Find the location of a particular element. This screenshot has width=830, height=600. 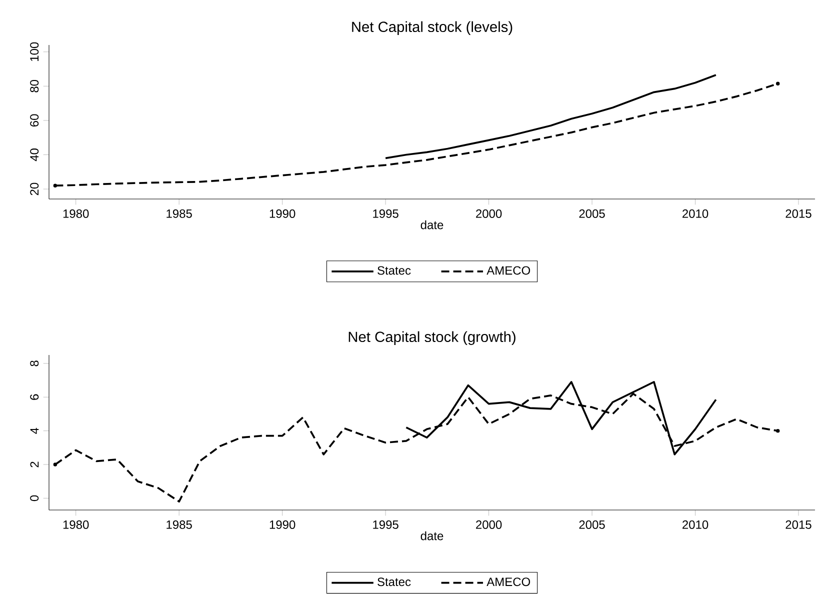

y-tick-label: 6 is located at coordinates (34, 397).